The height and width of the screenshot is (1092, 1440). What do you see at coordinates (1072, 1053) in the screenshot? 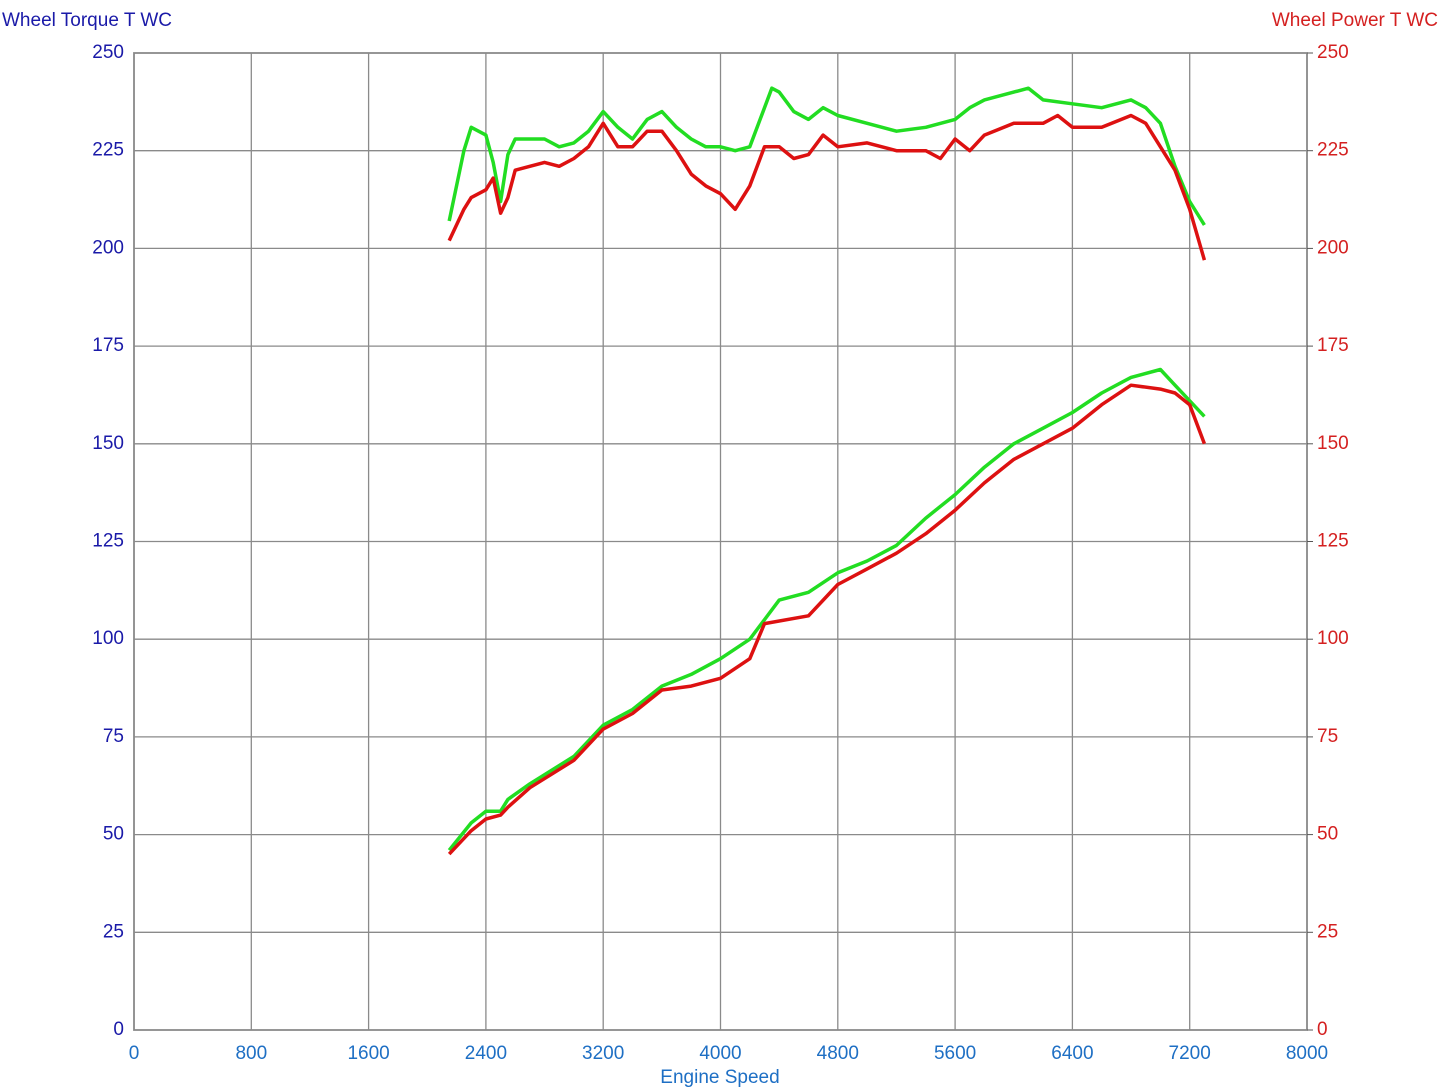
I see `x-tick-label: 6400` at bounding box center [1072, 1053].